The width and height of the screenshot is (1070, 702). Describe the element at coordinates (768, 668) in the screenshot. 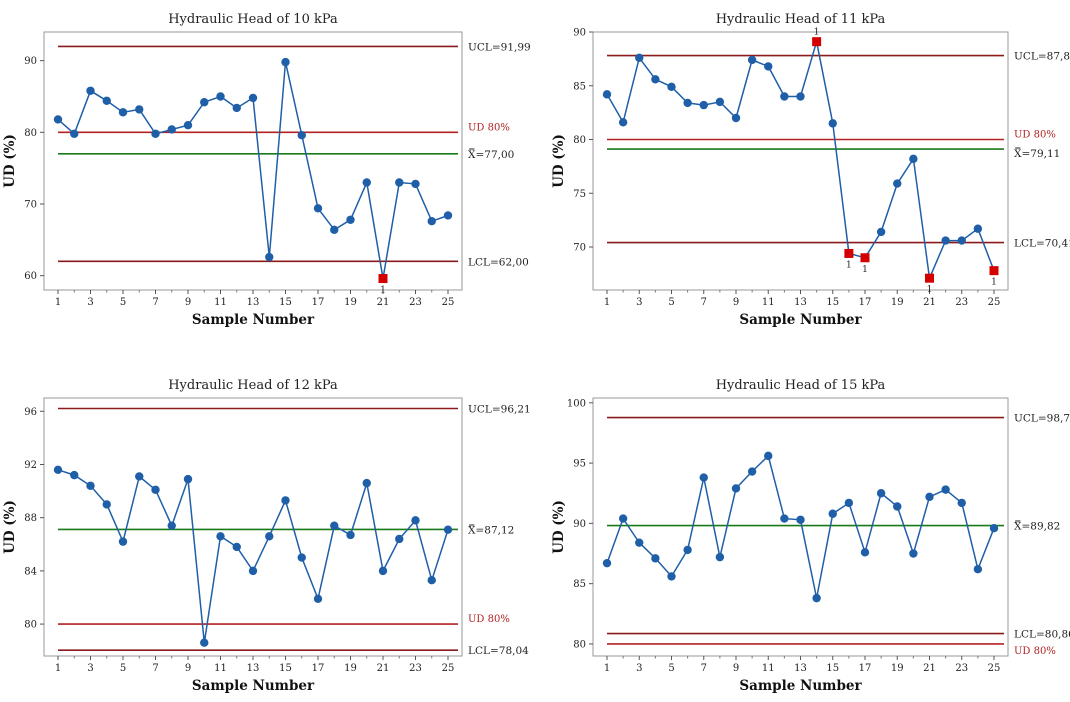

I see `x-tick-label: 11` at that location.